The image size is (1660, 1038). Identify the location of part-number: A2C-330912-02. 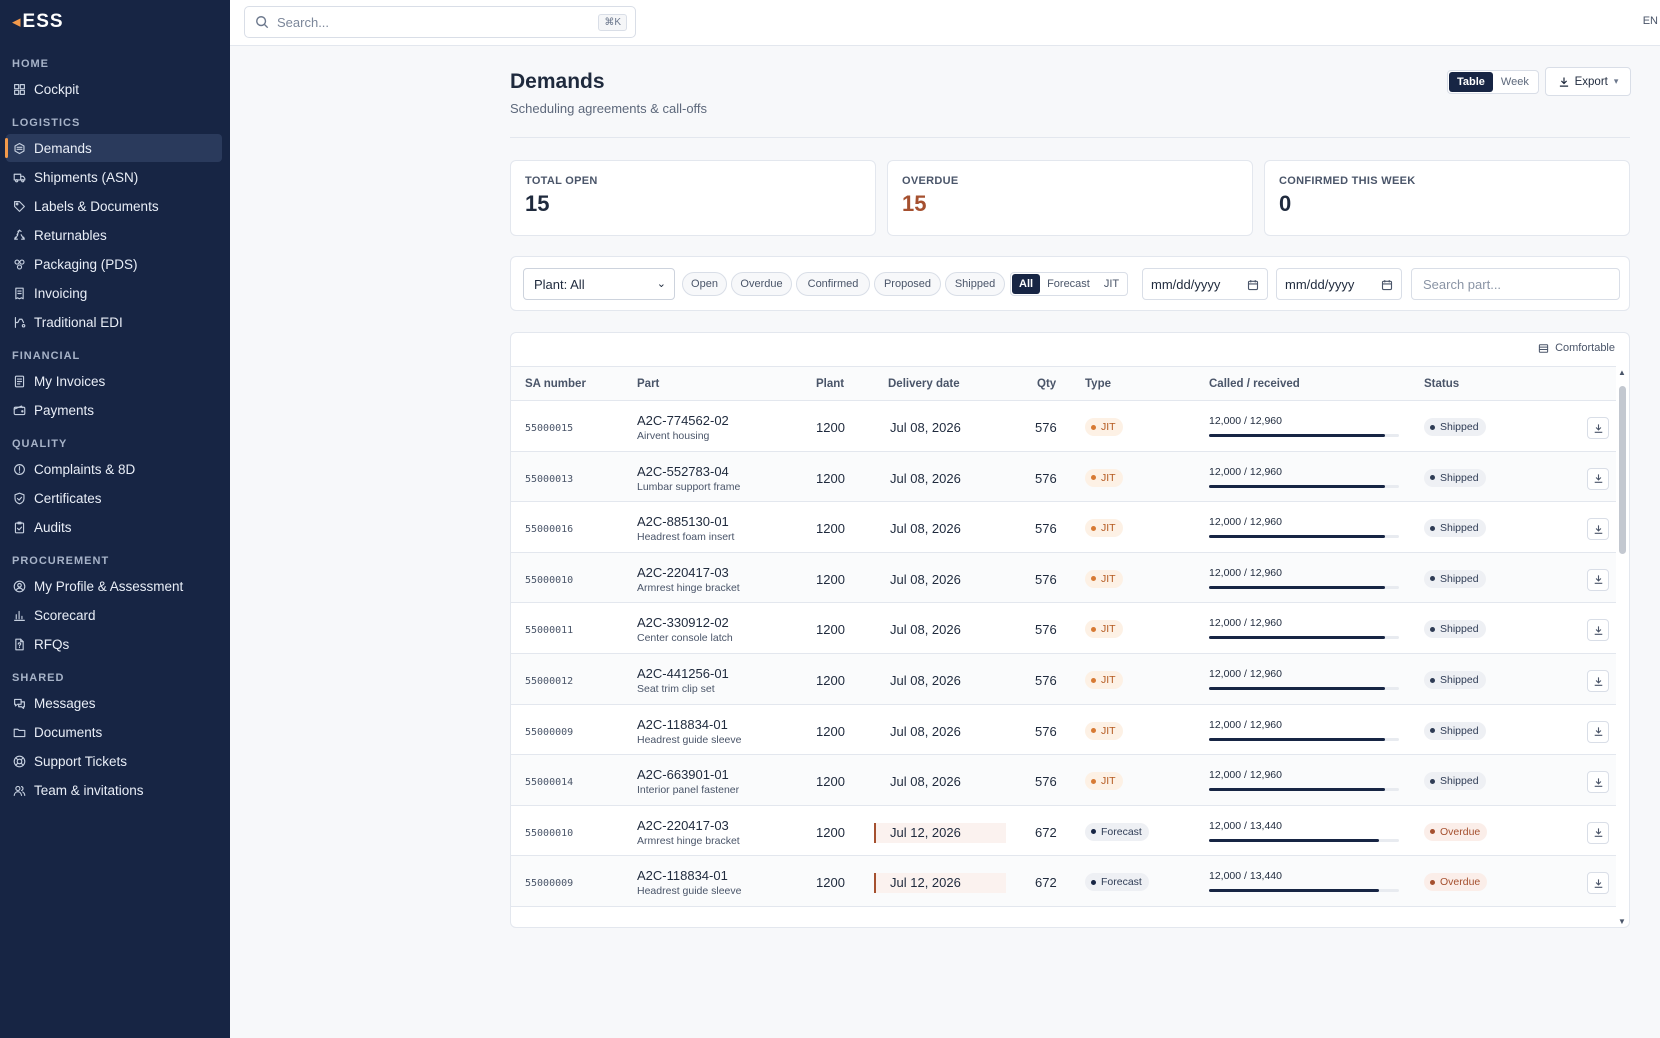
(683, 623).